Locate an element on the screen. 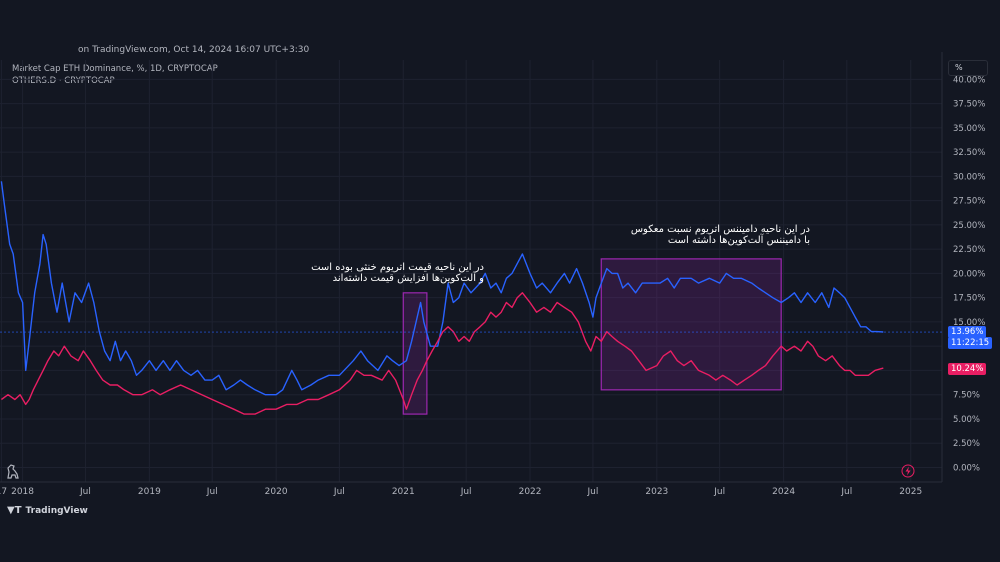 This screenshot has height=562, width=1000. y-tick-label: 2.50% is located at coordinates (966, 444).